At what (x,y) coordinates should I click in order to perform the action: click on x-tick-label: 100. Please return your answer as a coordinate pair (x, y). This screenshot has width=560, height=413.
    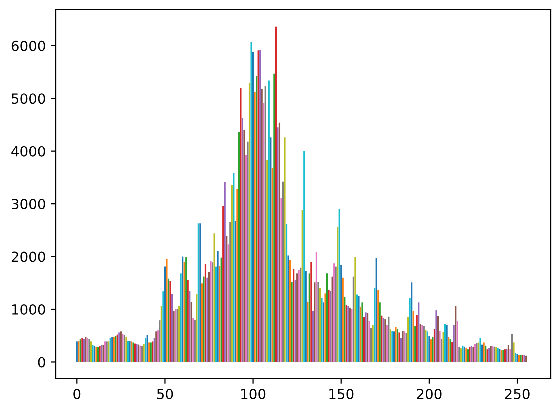
    Looking at the image, I should click on (254, 394).